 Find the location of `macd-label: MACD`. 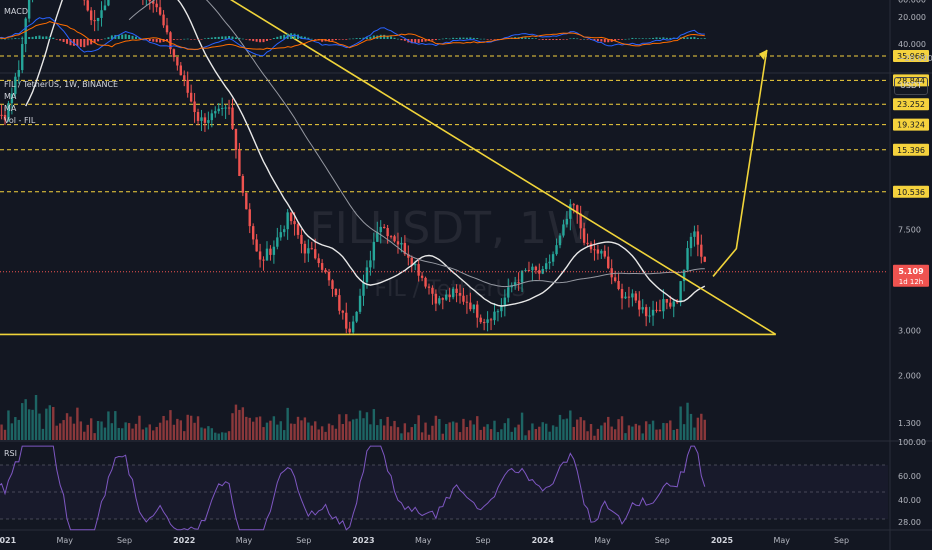

macd-label: MACD is located at coordinates (16, 11).